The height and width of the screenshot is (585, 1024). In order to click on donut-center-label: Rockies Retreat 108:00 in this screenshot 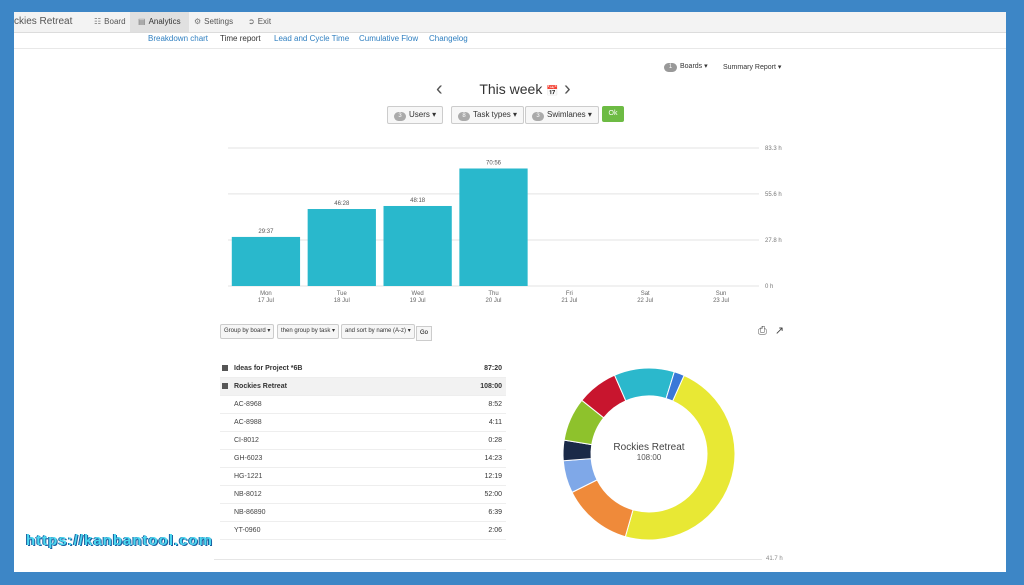, I will do `click(649, 452)`.